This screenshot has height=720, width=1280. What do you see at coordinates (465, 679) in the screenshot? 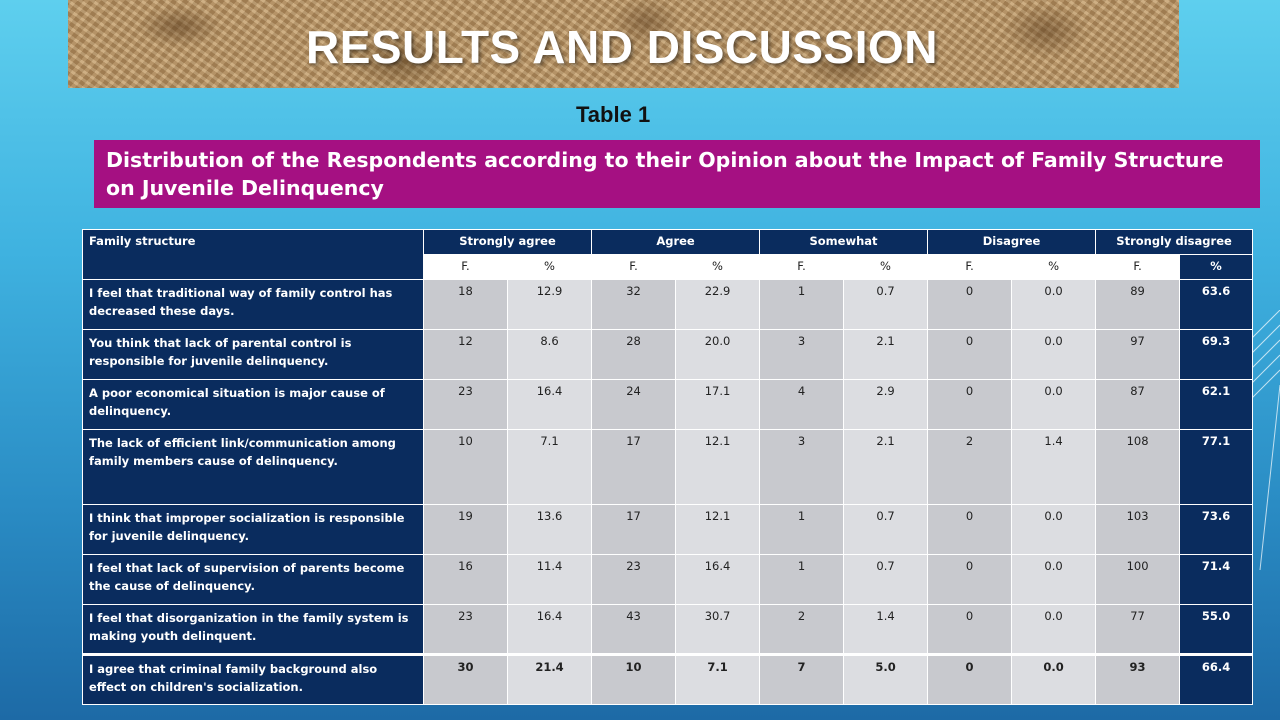
I see `table-cell: 30` at bounding box center [465, 679].